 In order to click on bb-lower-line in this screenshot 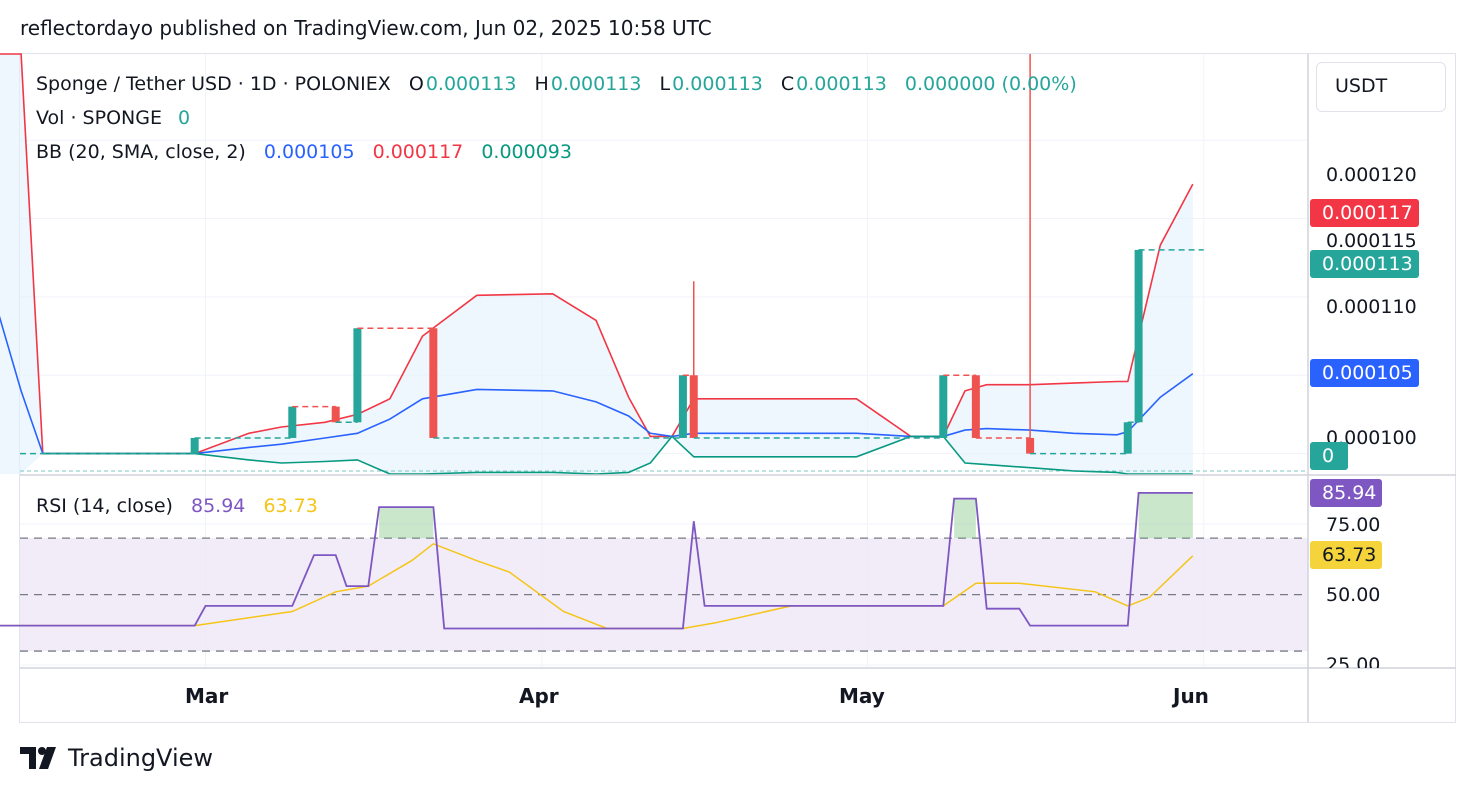, I will do `click(617, 455)`.